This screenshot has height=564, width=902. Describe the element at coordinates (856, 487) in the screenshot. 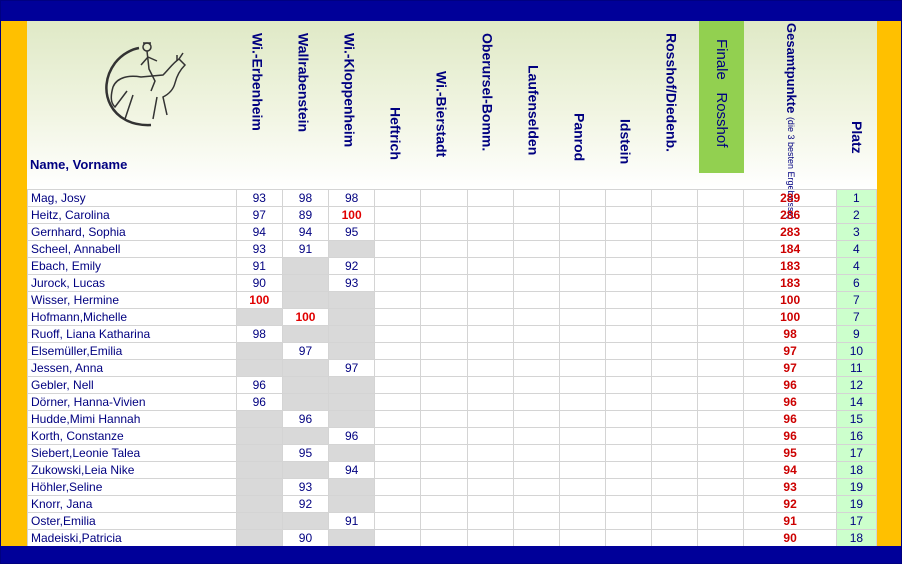

I see `rank-cell: 19` at that location.